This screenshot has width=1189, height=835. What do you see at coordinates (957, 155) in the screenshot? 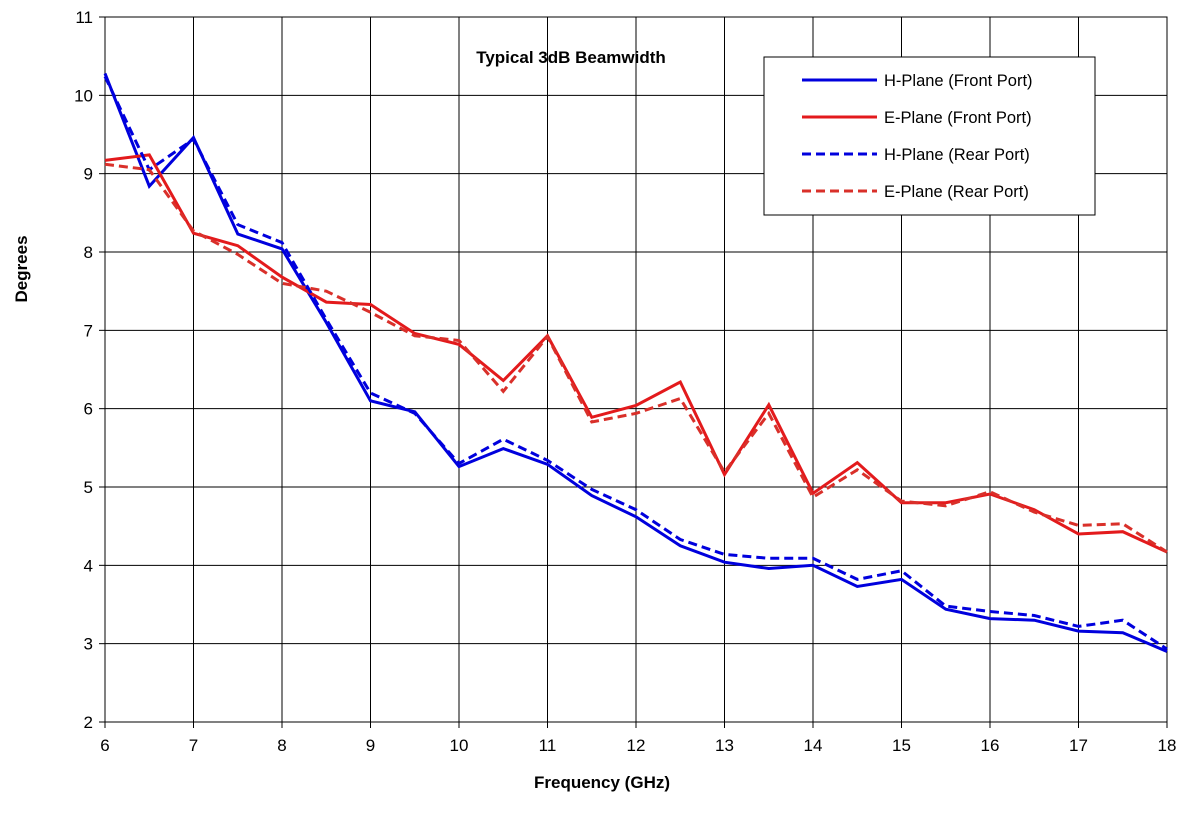
I see `legend-label-3: H-Plane (Rear Port)` at bounding box center [957, 155].